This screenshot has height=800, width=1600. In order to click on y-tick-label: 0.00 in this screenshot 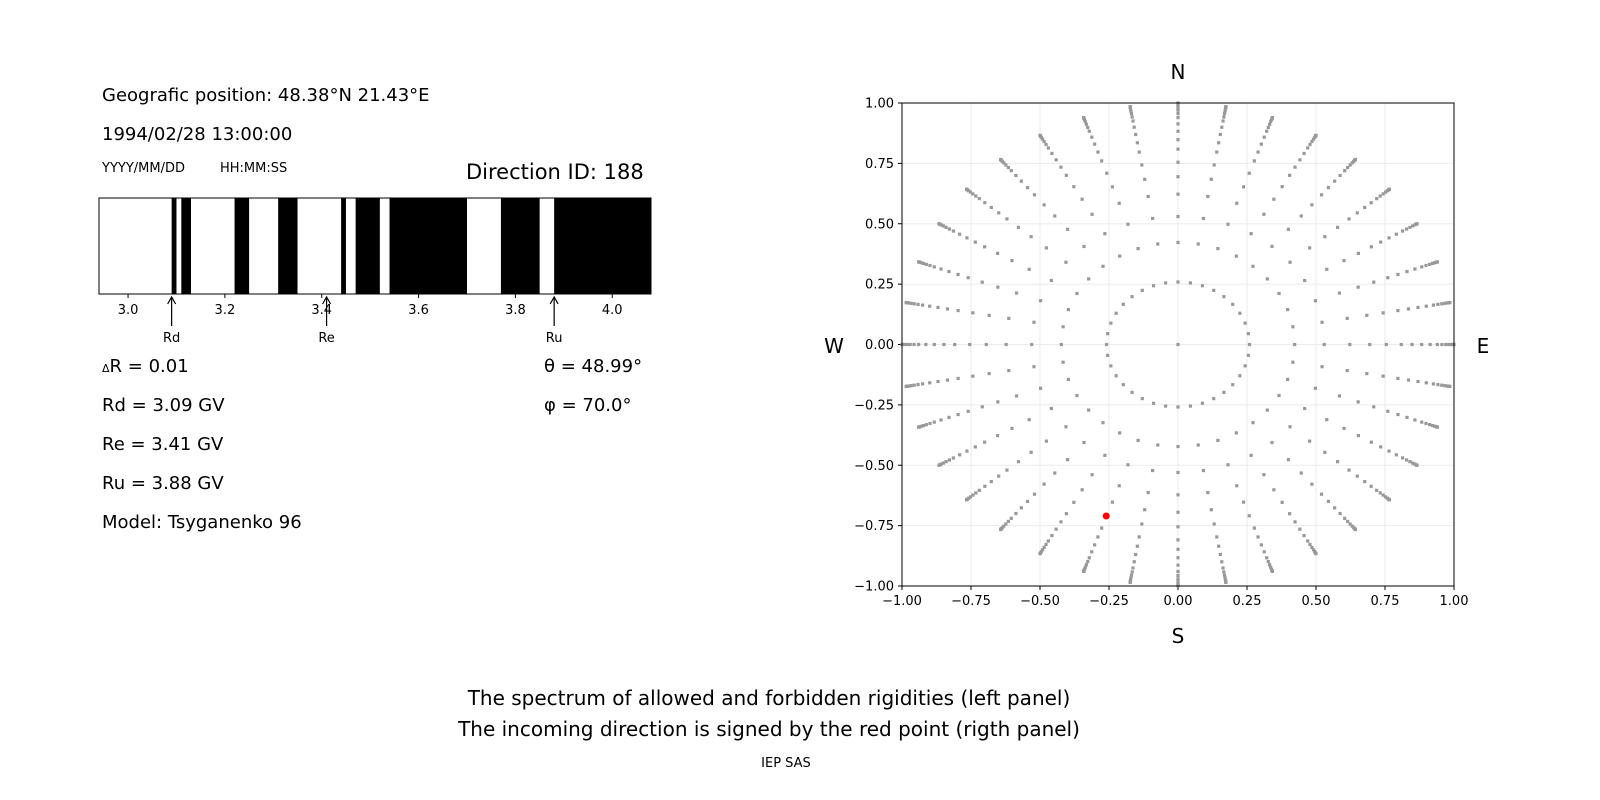, I will do `click(879, 345)`.